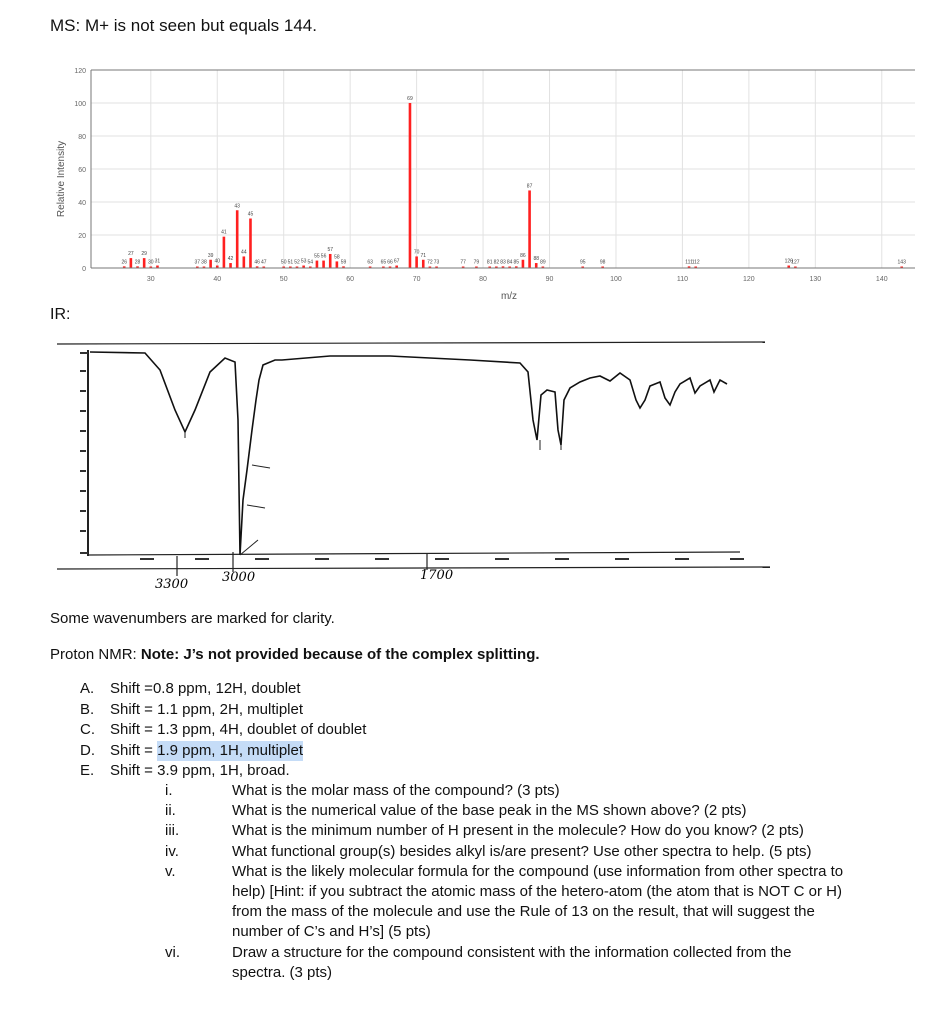  What do you see at coordinates (324, 257) in the screenshot?
I see `peak-label: 56` at bounding box center [324, 257].